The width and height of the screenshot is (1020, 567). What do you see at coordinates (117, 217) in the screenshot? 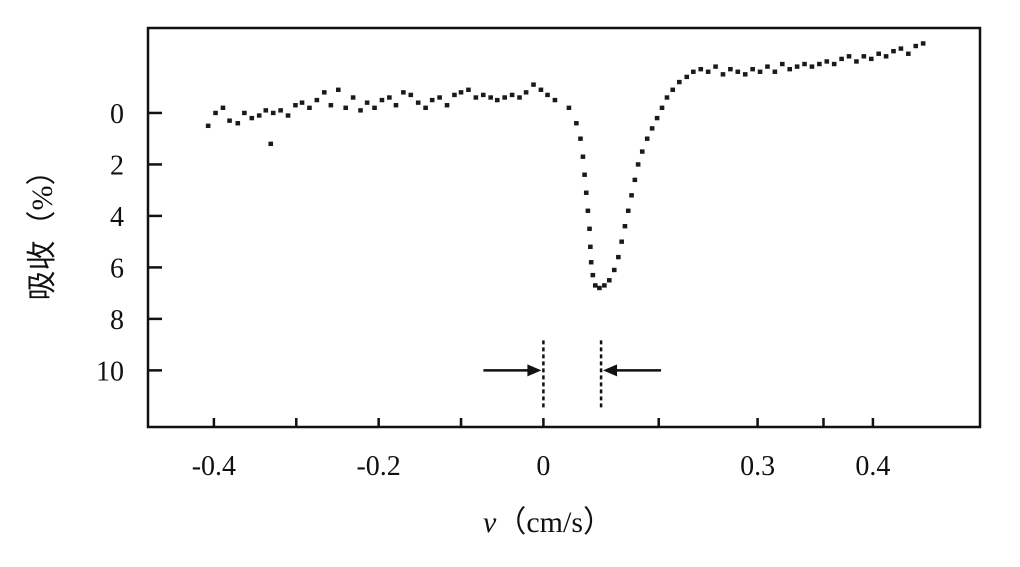
I see `y-tick-label-2: 4` at bounding box center [117, 217].